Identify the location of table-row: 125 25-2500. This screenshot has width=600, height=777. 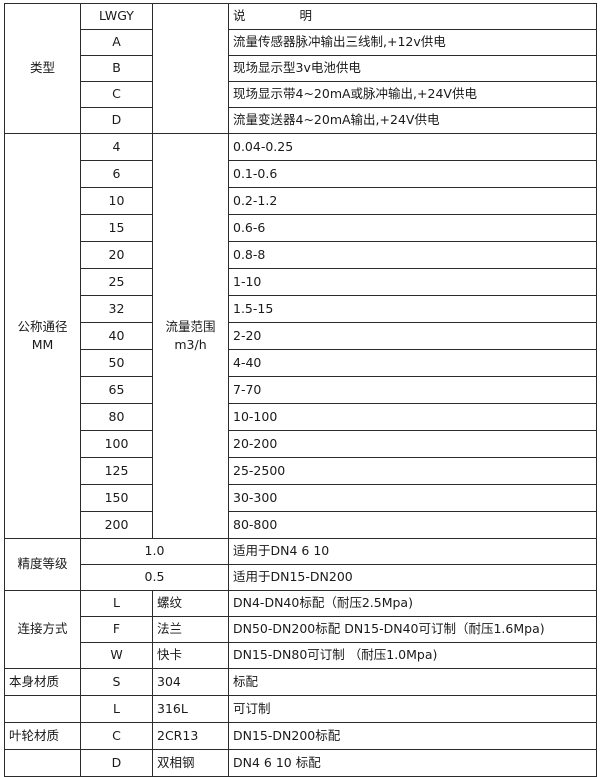
(301, 471).